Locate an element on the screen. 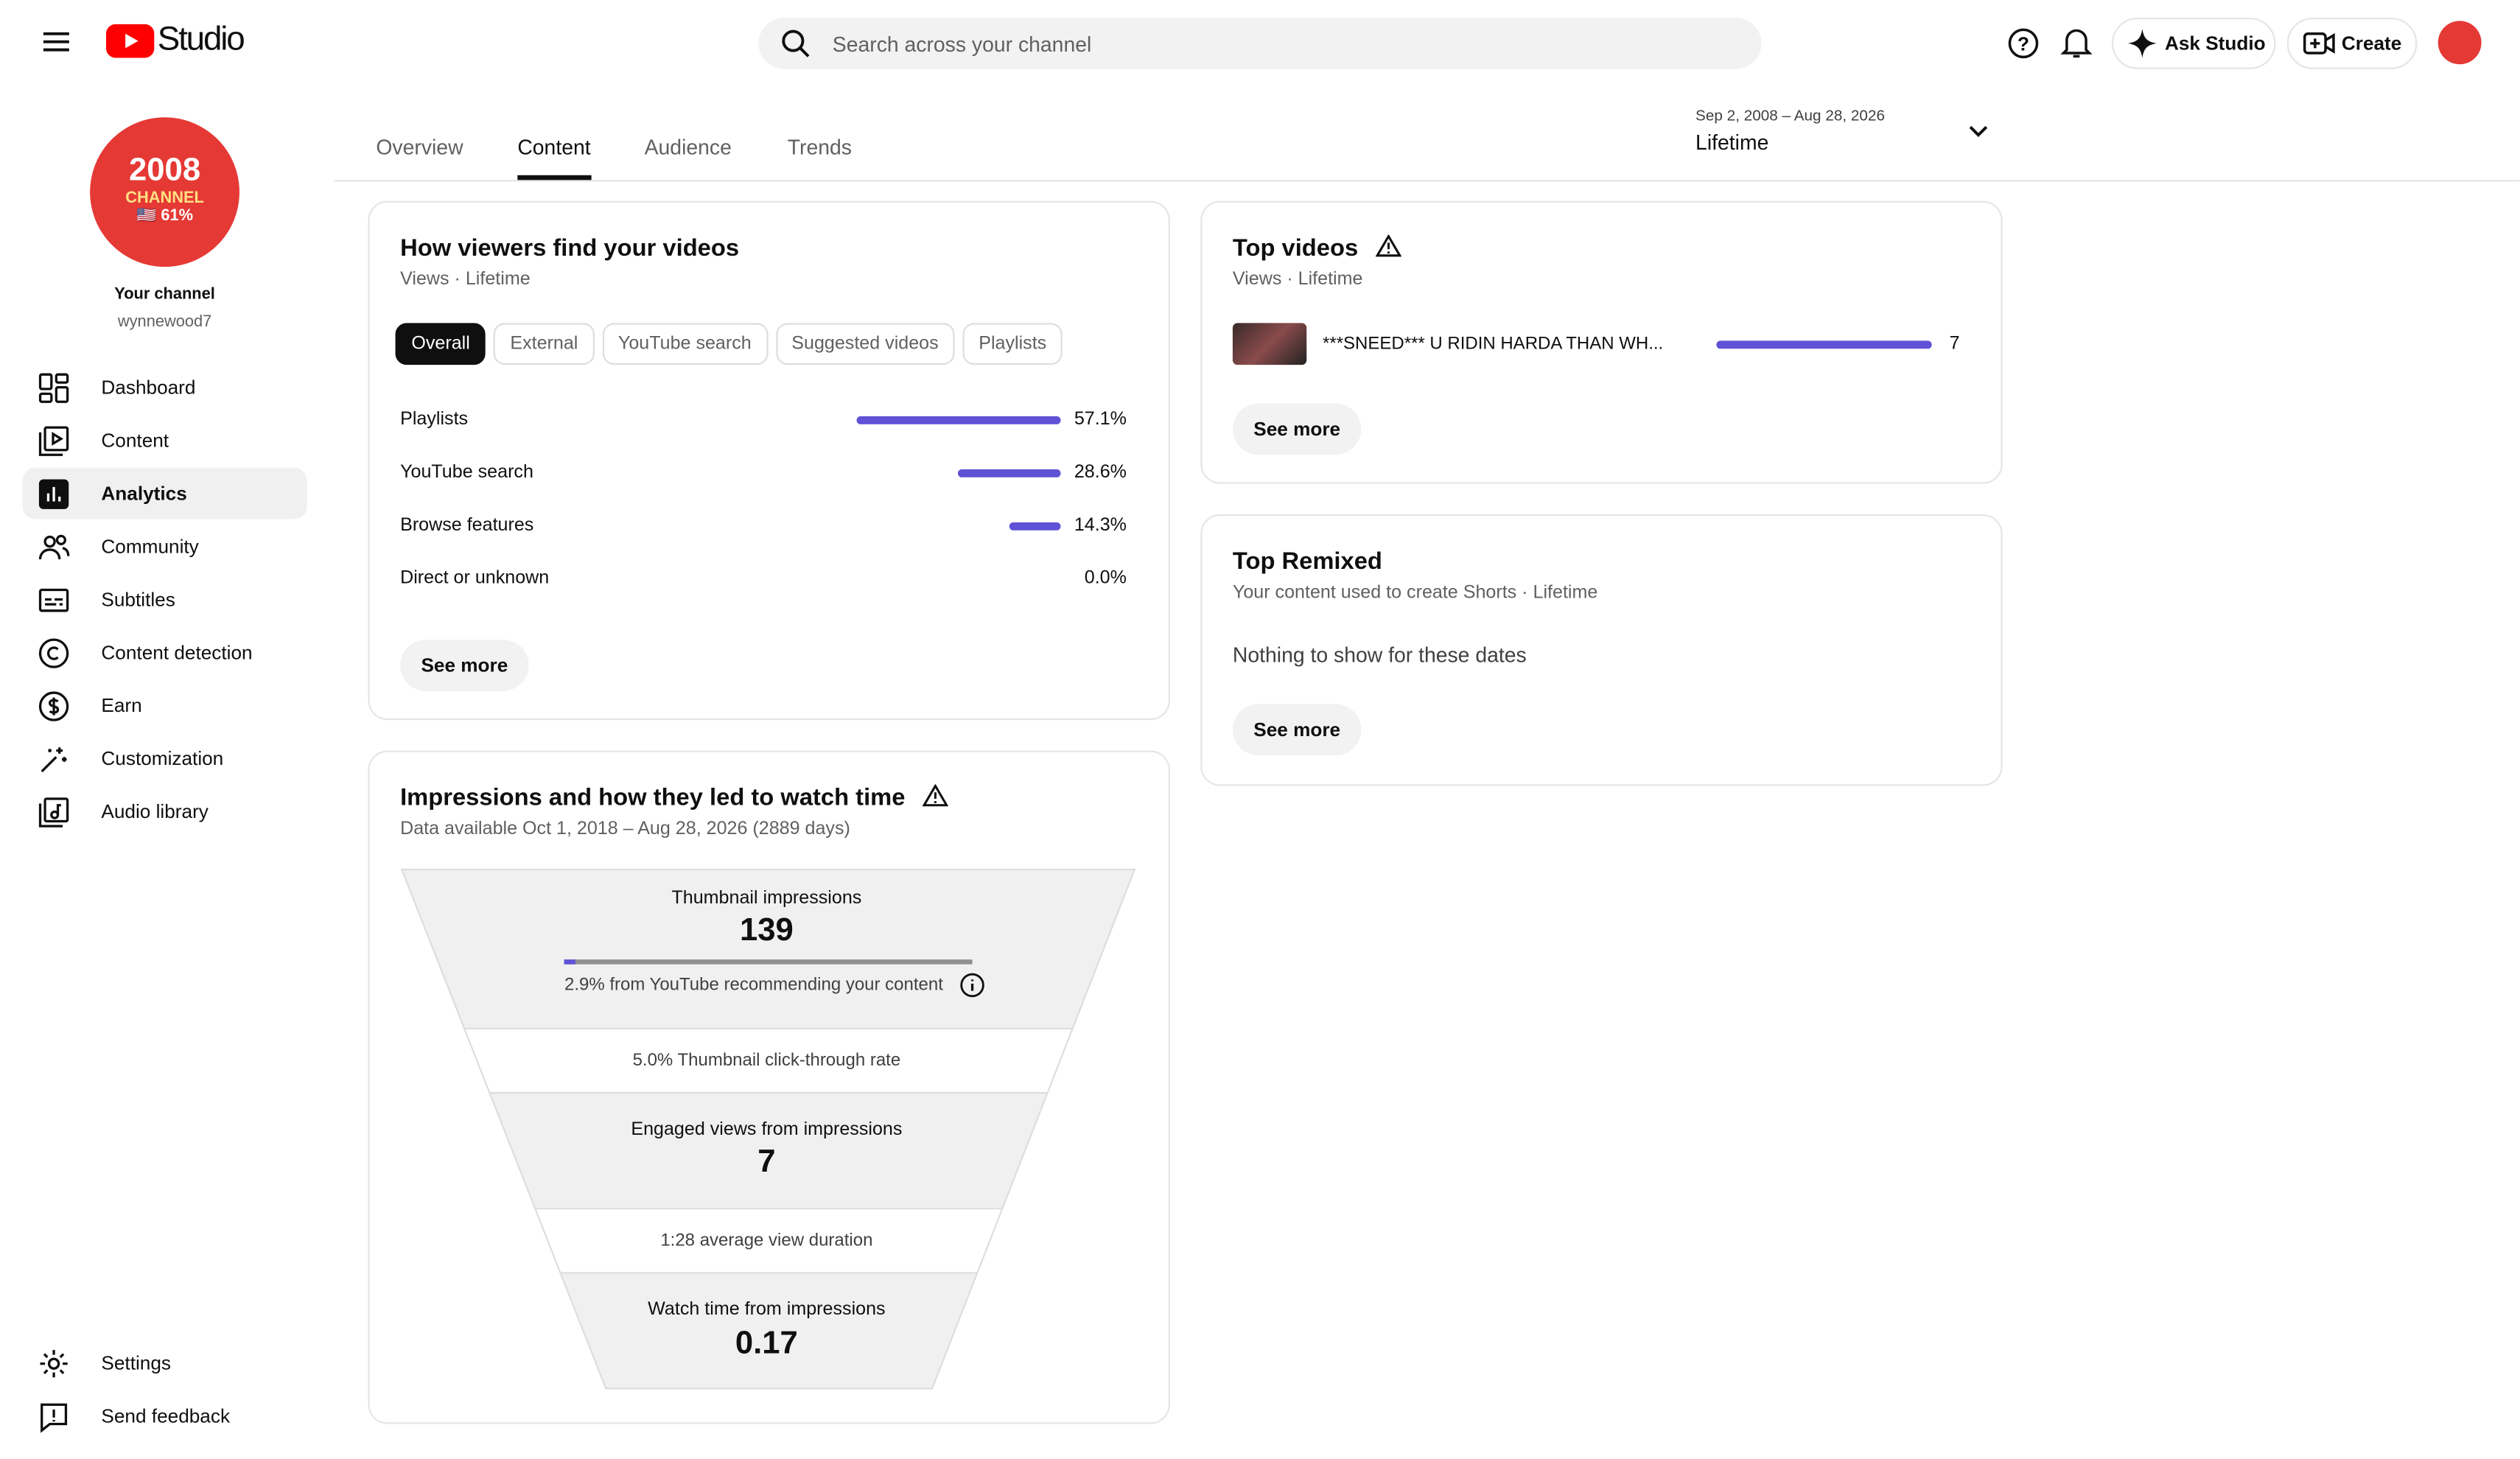  funnel-dividers is located at coordinates (768, 1150).